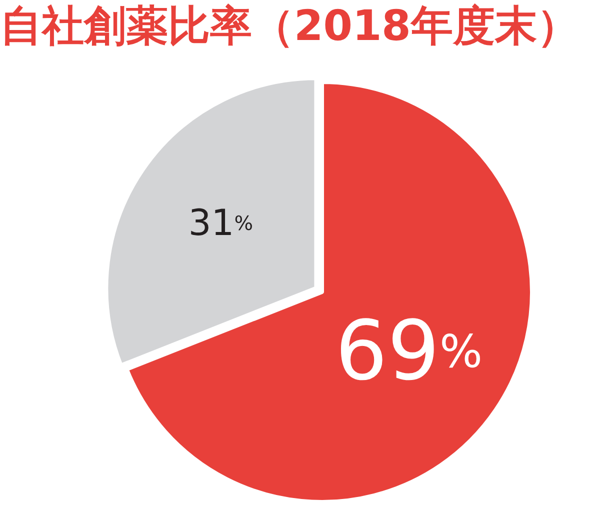 Image resolution: width=600 pixels, height=506 pixels. What do you see at coordinates (220, 223) in the screenshot?
I see `data-label: 31%` at bounding box center [220, 223].